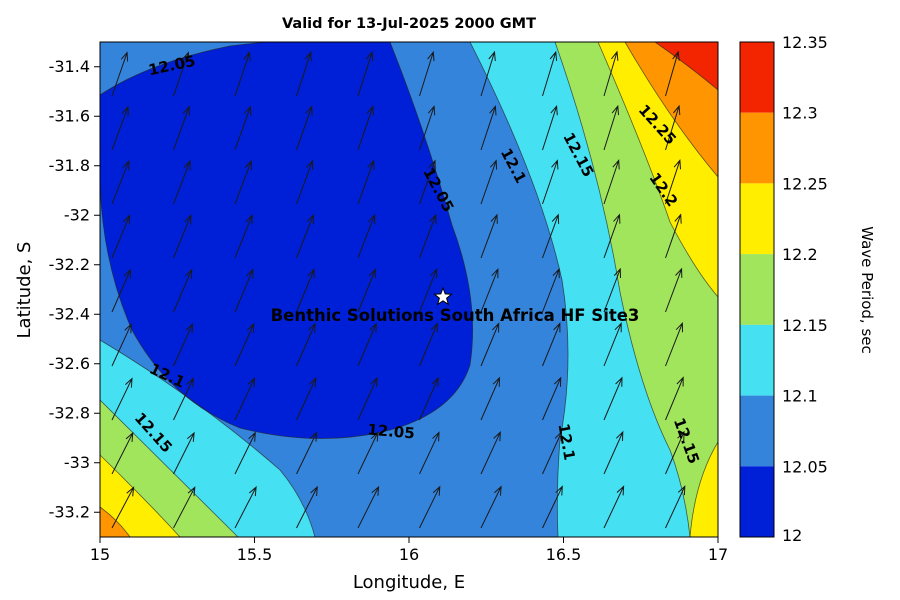 The image size is (900, 600). I want to click on x-axis: 15 15.5 16 16.5 17 Longitude, E, so click(409, 565).